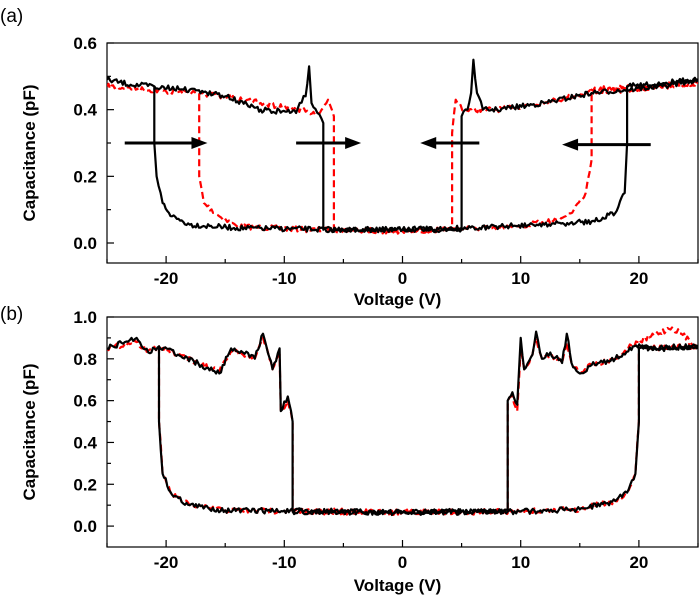  Describe the element at coordinates (85, 359) in the screenshot. I see `y-tick-label: 0.8` at that location.